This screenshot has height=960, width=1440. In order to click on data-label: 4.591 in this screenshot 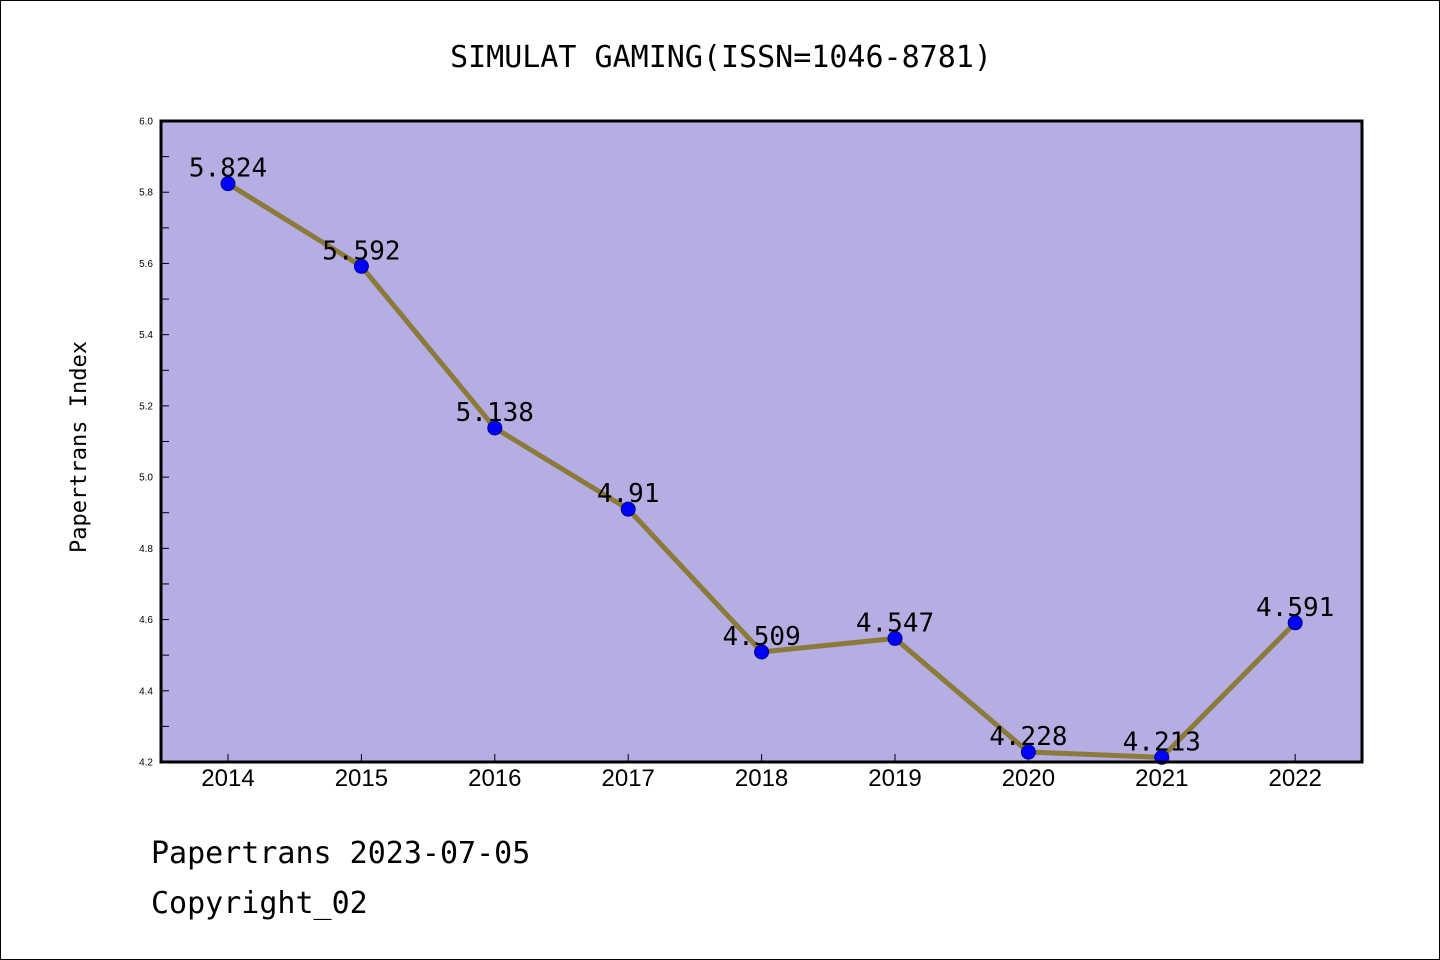, I will do `click(1295, 608)`.